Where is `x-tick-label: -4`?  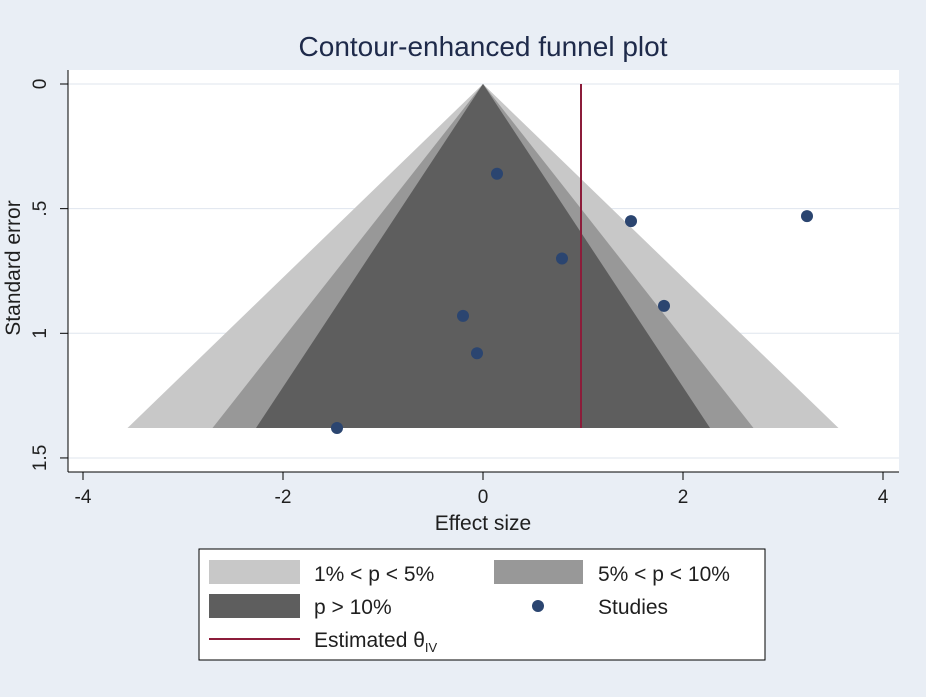
x-tick-label: -4 is located at coordinates (83, 497).